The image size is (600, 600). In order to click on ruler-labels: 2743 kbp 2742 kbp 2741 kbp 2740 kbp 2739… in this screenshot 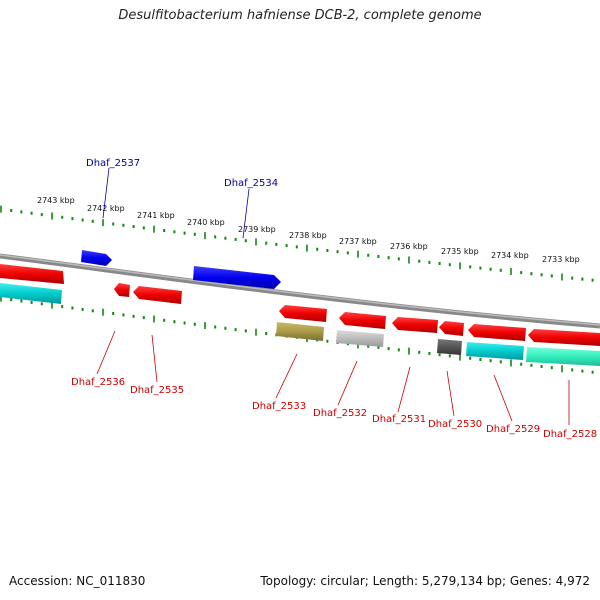, I will do `click(308, 230)`.